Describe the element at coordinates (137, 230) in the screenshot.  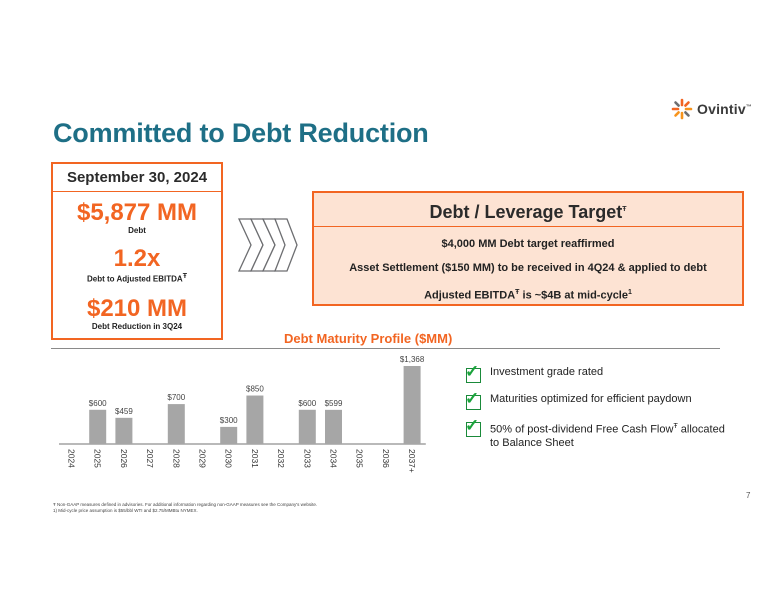
I see `debt-label: Debt` at that location.